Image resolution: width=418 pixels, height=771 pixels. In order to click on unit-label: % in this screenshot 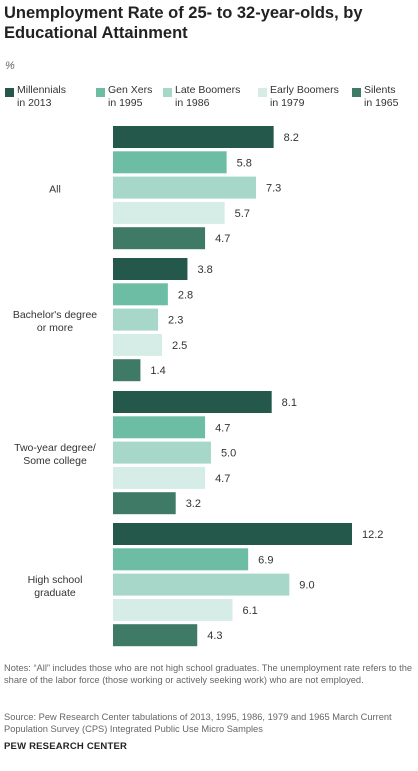, I will do `click(10, 66)`.